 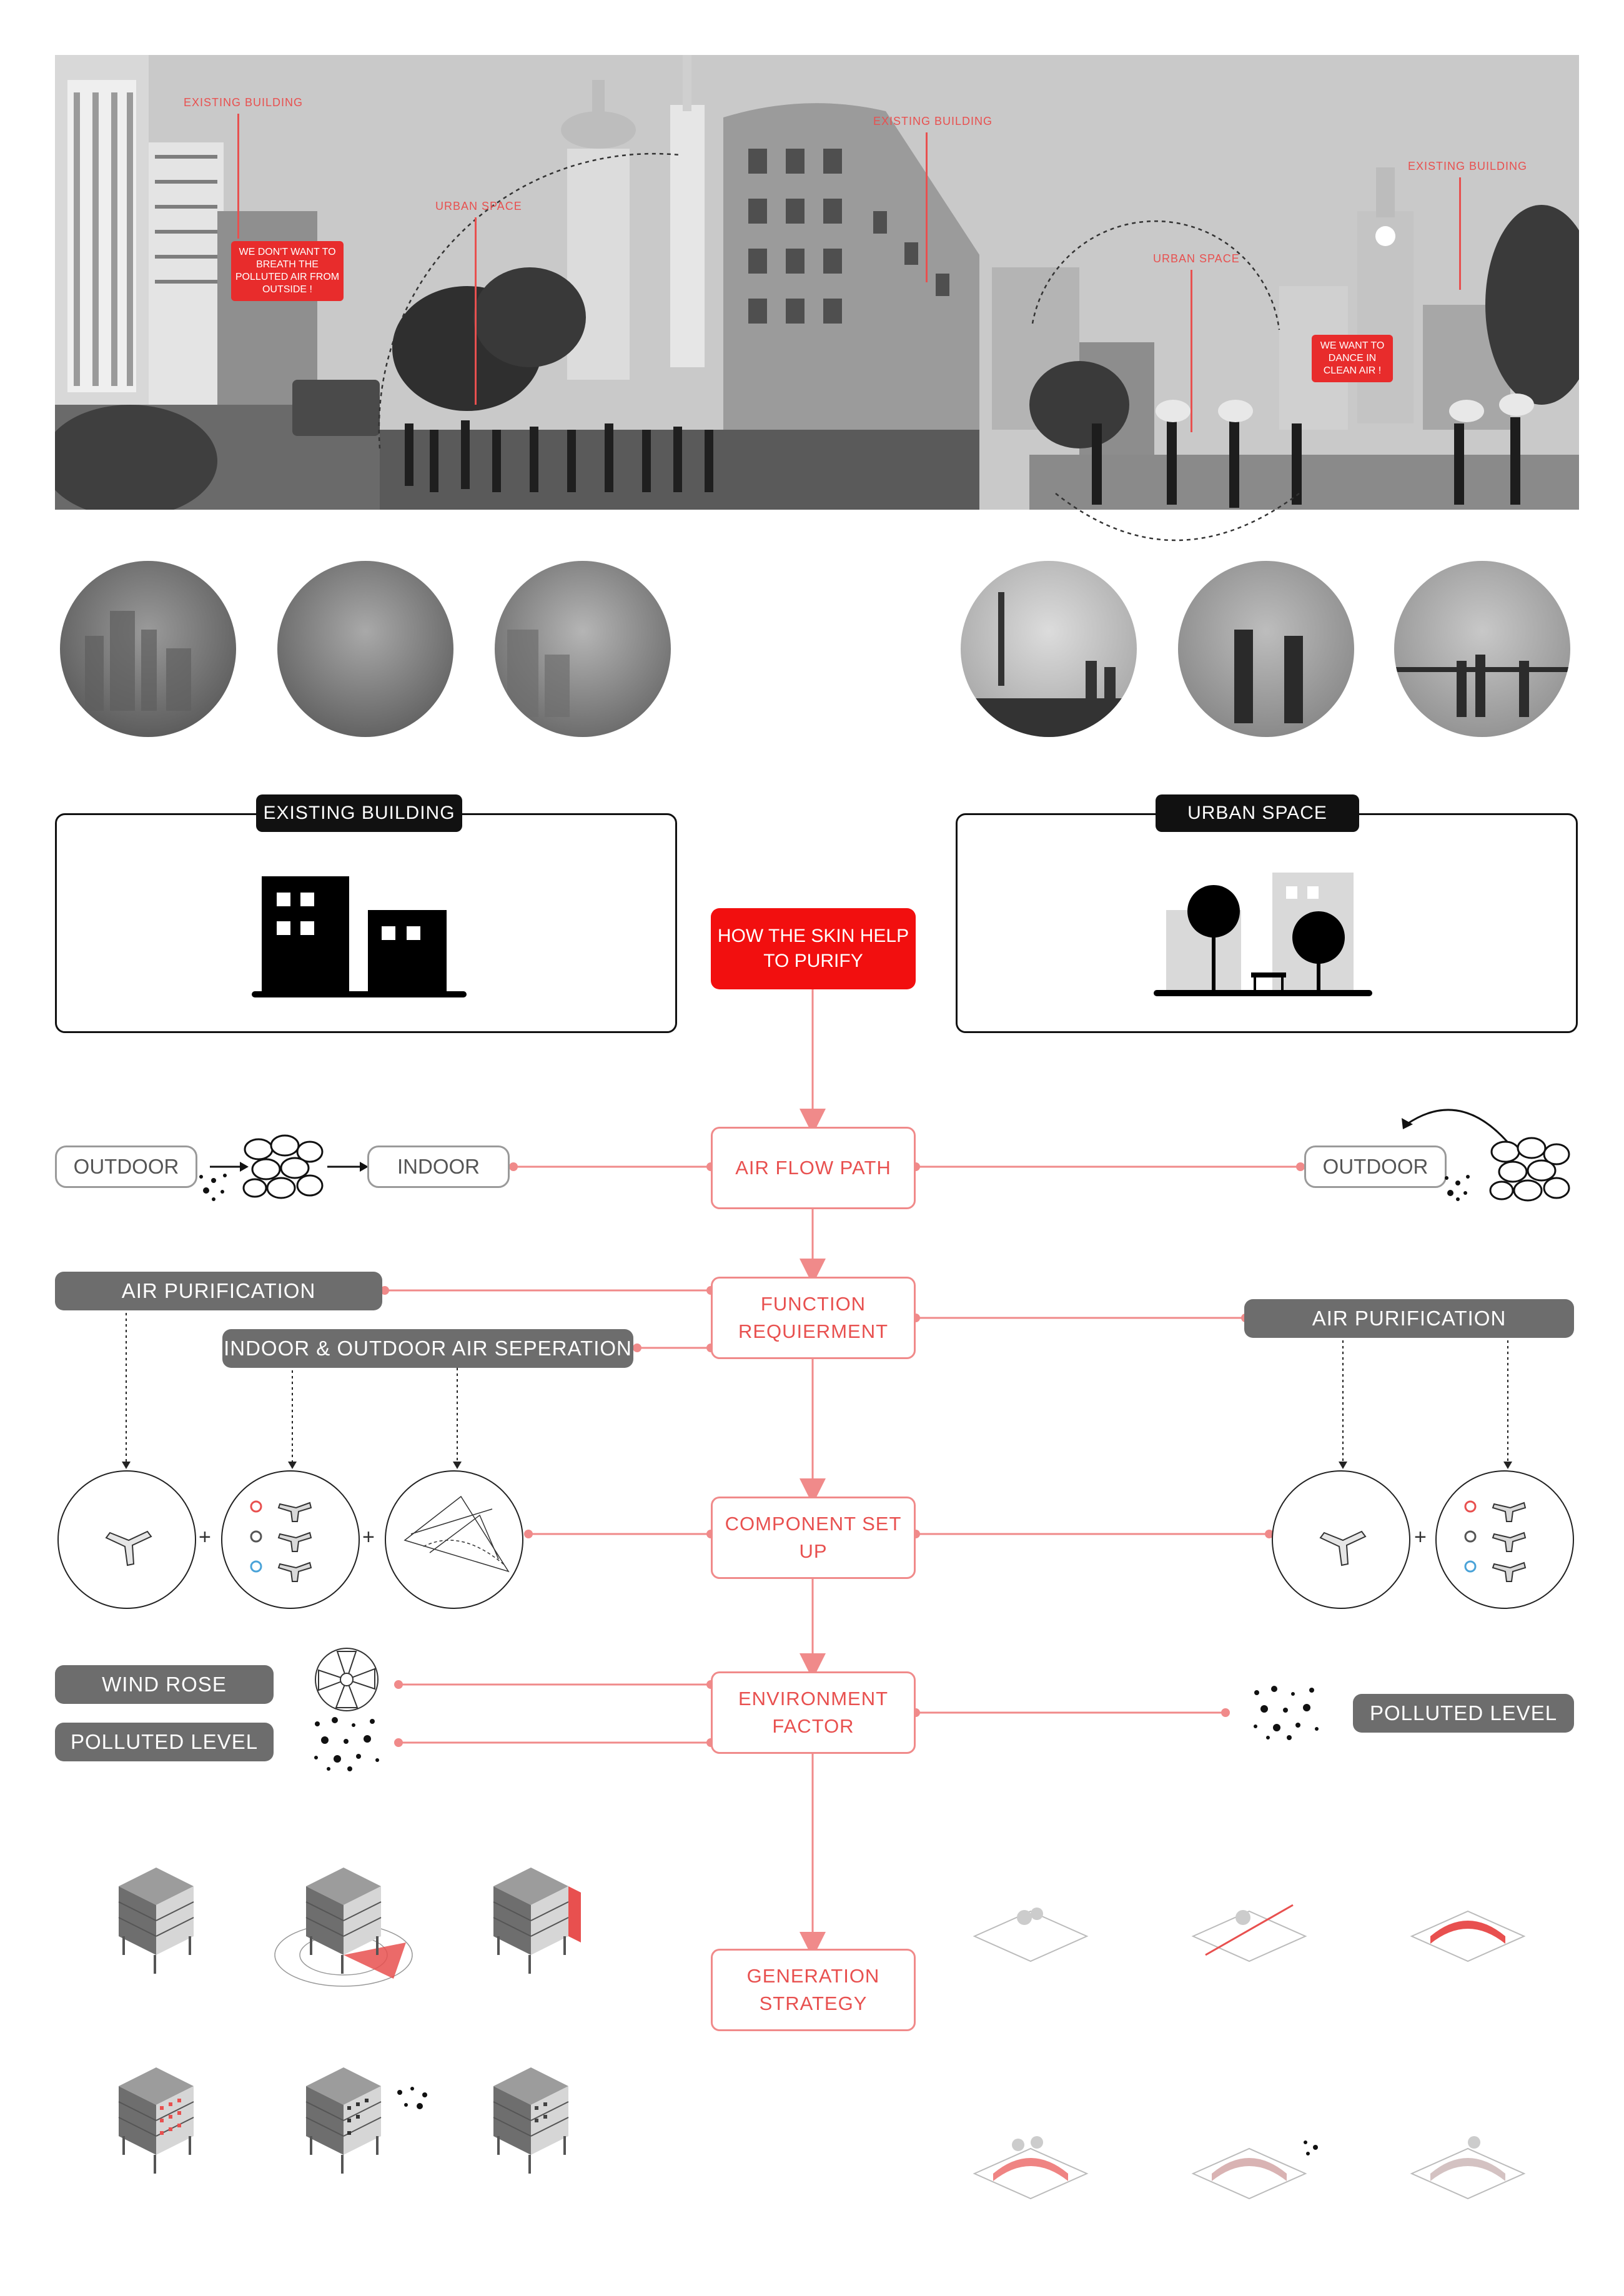 What do you see at coordinates (244, 102) in the screenshot?
I see `label-existing-building-1: EXISTING BUILDING` at bounding box center [244, 102].